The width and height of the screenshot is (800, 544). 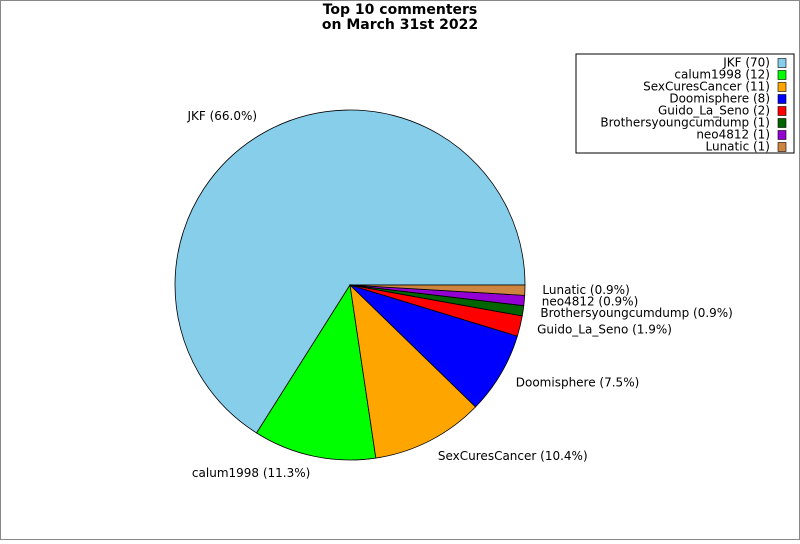 What do you see at coordinates (636, 313) in the screenshot?
I see `slice-label: Brothersyoungcumdump (0.9%)` at bounding box center [636, 313].